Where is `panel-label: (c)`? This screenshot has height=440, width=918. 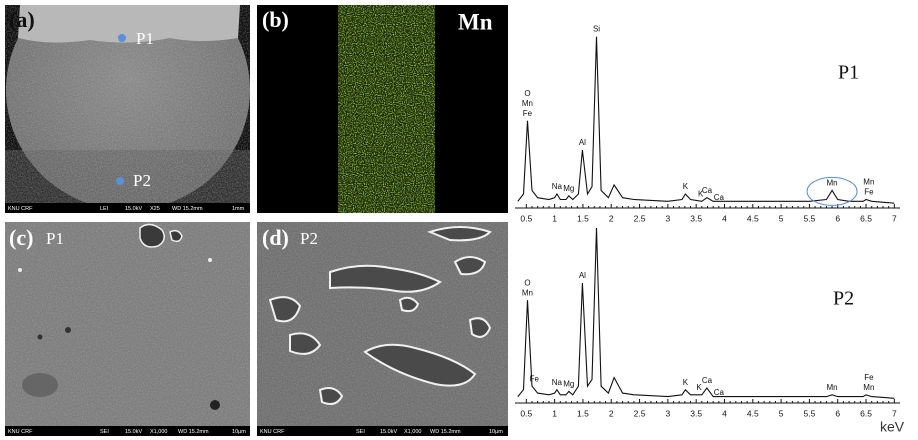 panel-label: (c) is located at coordinates (21, 237).